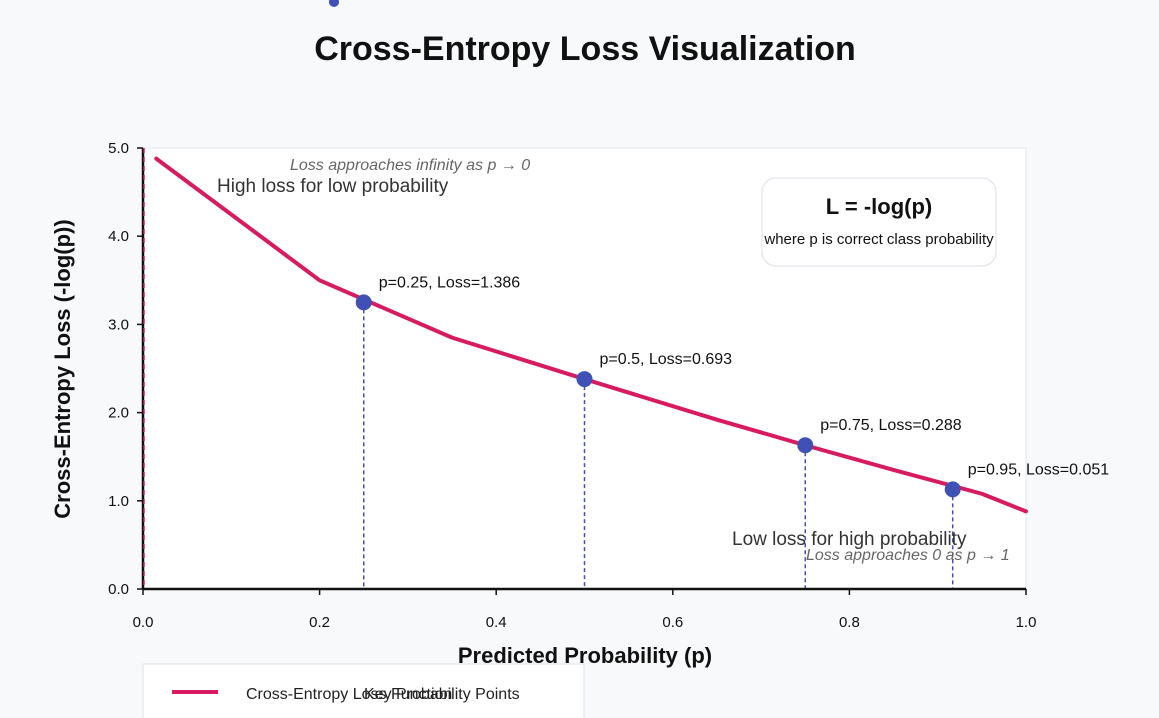 The image size is (1159, 718). Describe the element at coordinates (442, 694) in the screenshot. I see `legend-item-key-points: Key Probability Points` at that location.